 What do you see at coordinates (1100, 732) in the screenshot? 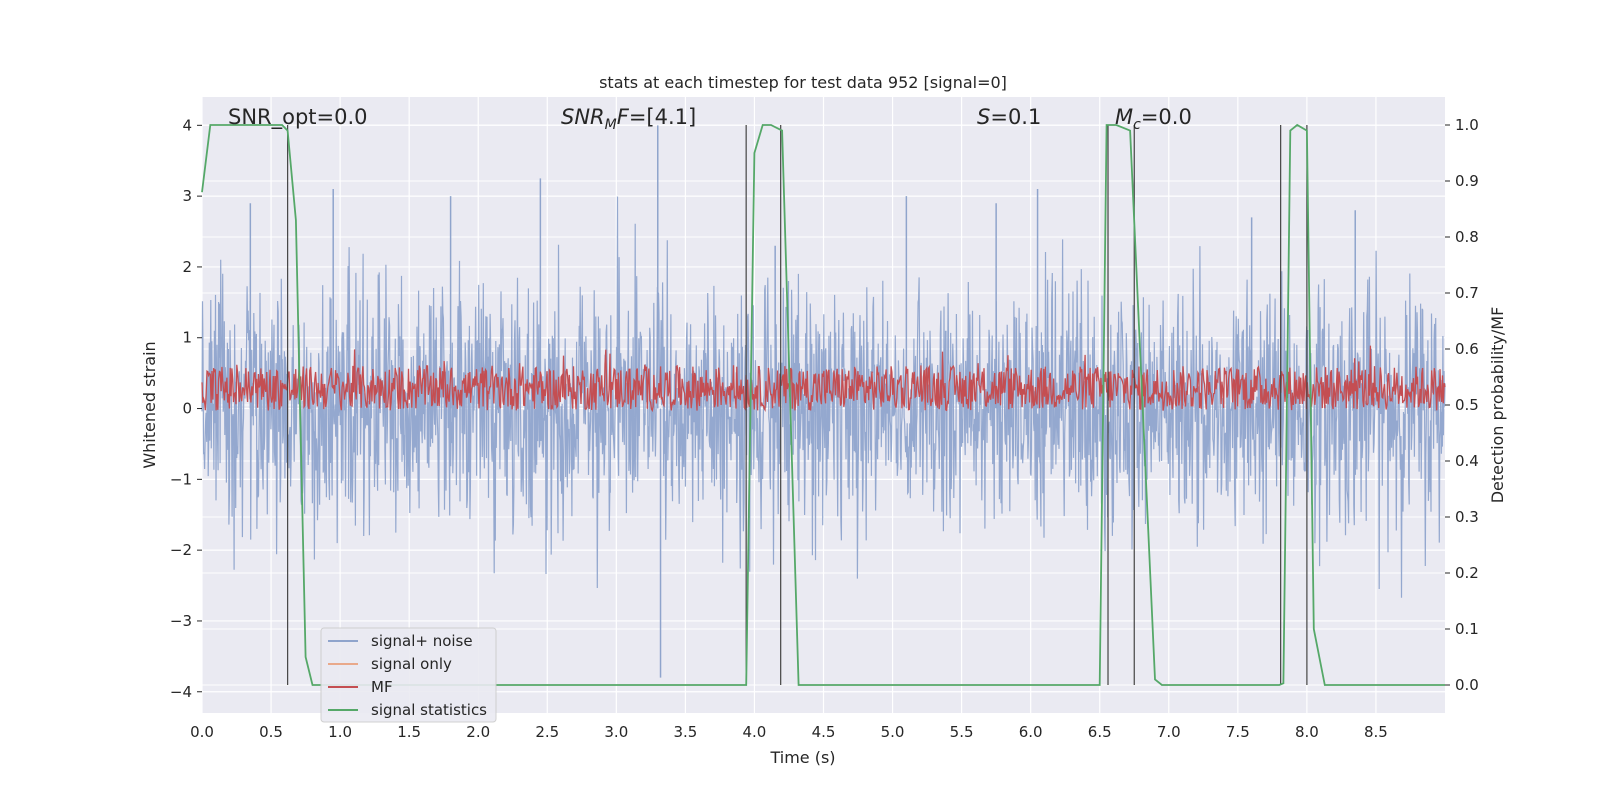
I see `x-tick-label: 6.5` at bounding box center [1100, 732].